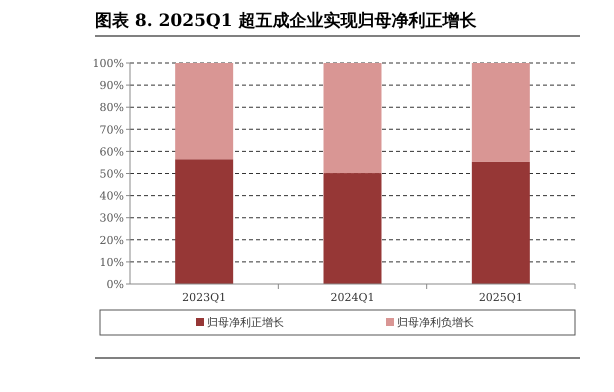  Describe the element at coordinates (245, 322) in the screenshot. I see `legend-label: 归母净利正增长` at that location.